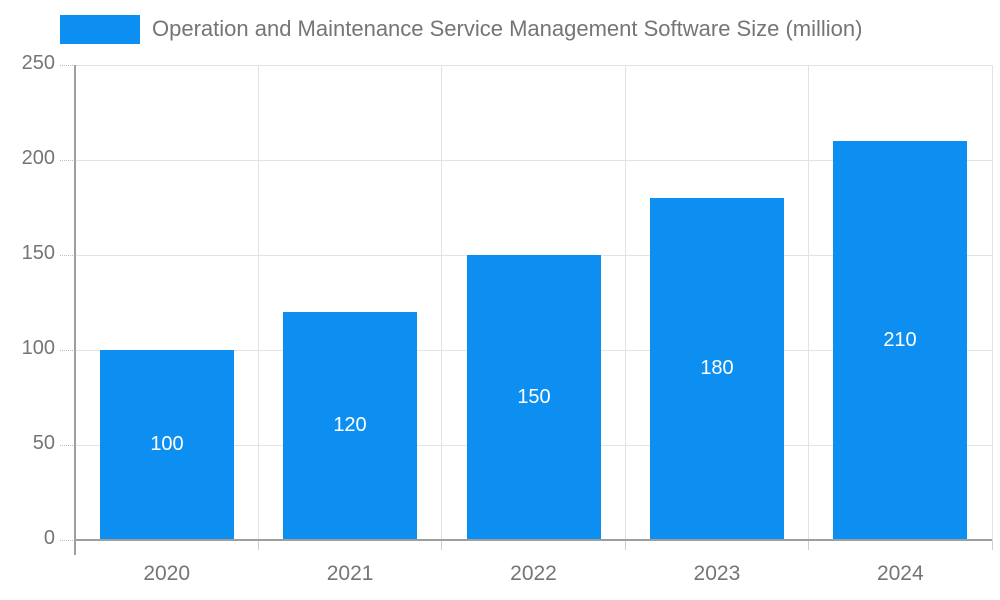  Describe the element at coordinates (49, 538) in the screenshot. I see `y-axis-label: 0` at that location.